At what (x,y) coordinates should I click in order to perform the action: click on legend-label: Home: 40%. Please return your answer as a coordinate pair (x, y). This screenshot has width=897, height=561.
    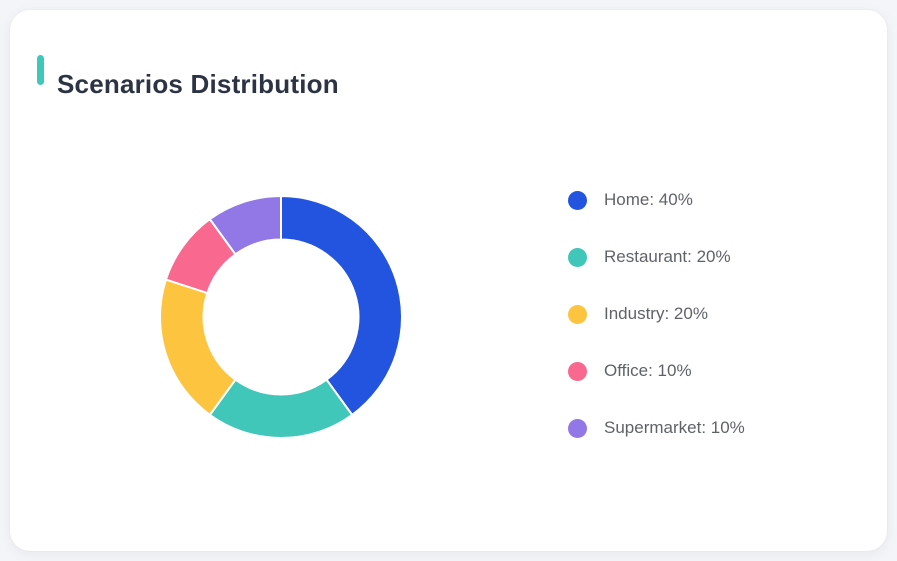
    Looking at the image, I should click on (648, 199).